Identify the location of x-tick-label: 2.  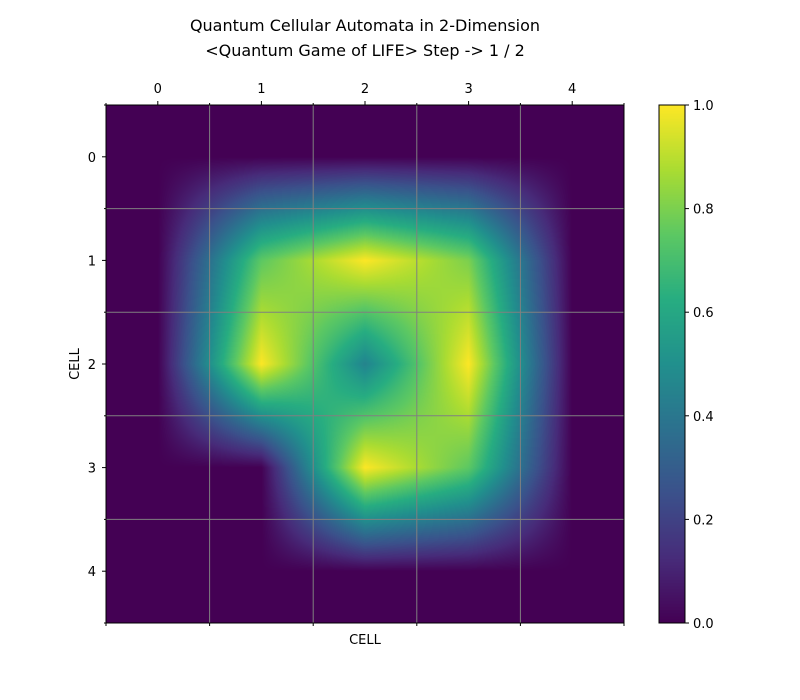
(365, 89).